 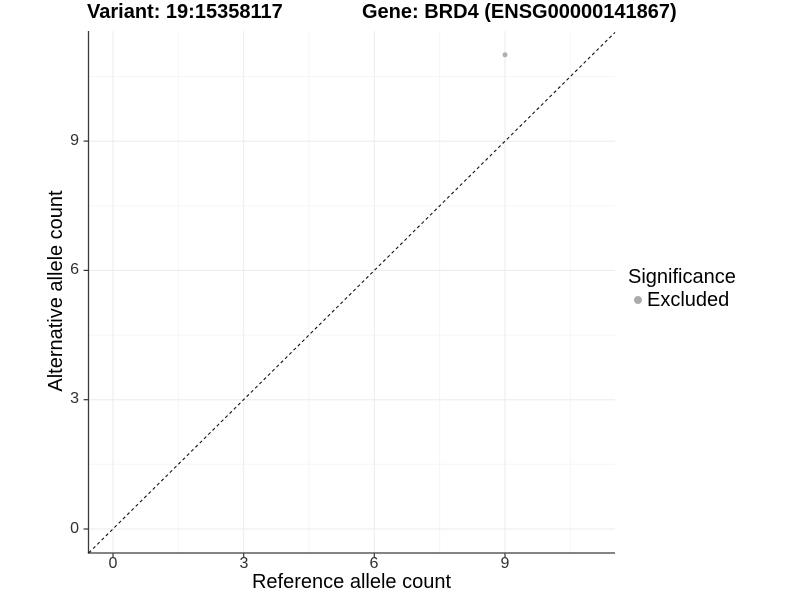 What do you see at coordinates (185, 12) in the screenshot?
I see `plot-title-variant: Variant: 19:15358117` at bounding box center [185, 12].